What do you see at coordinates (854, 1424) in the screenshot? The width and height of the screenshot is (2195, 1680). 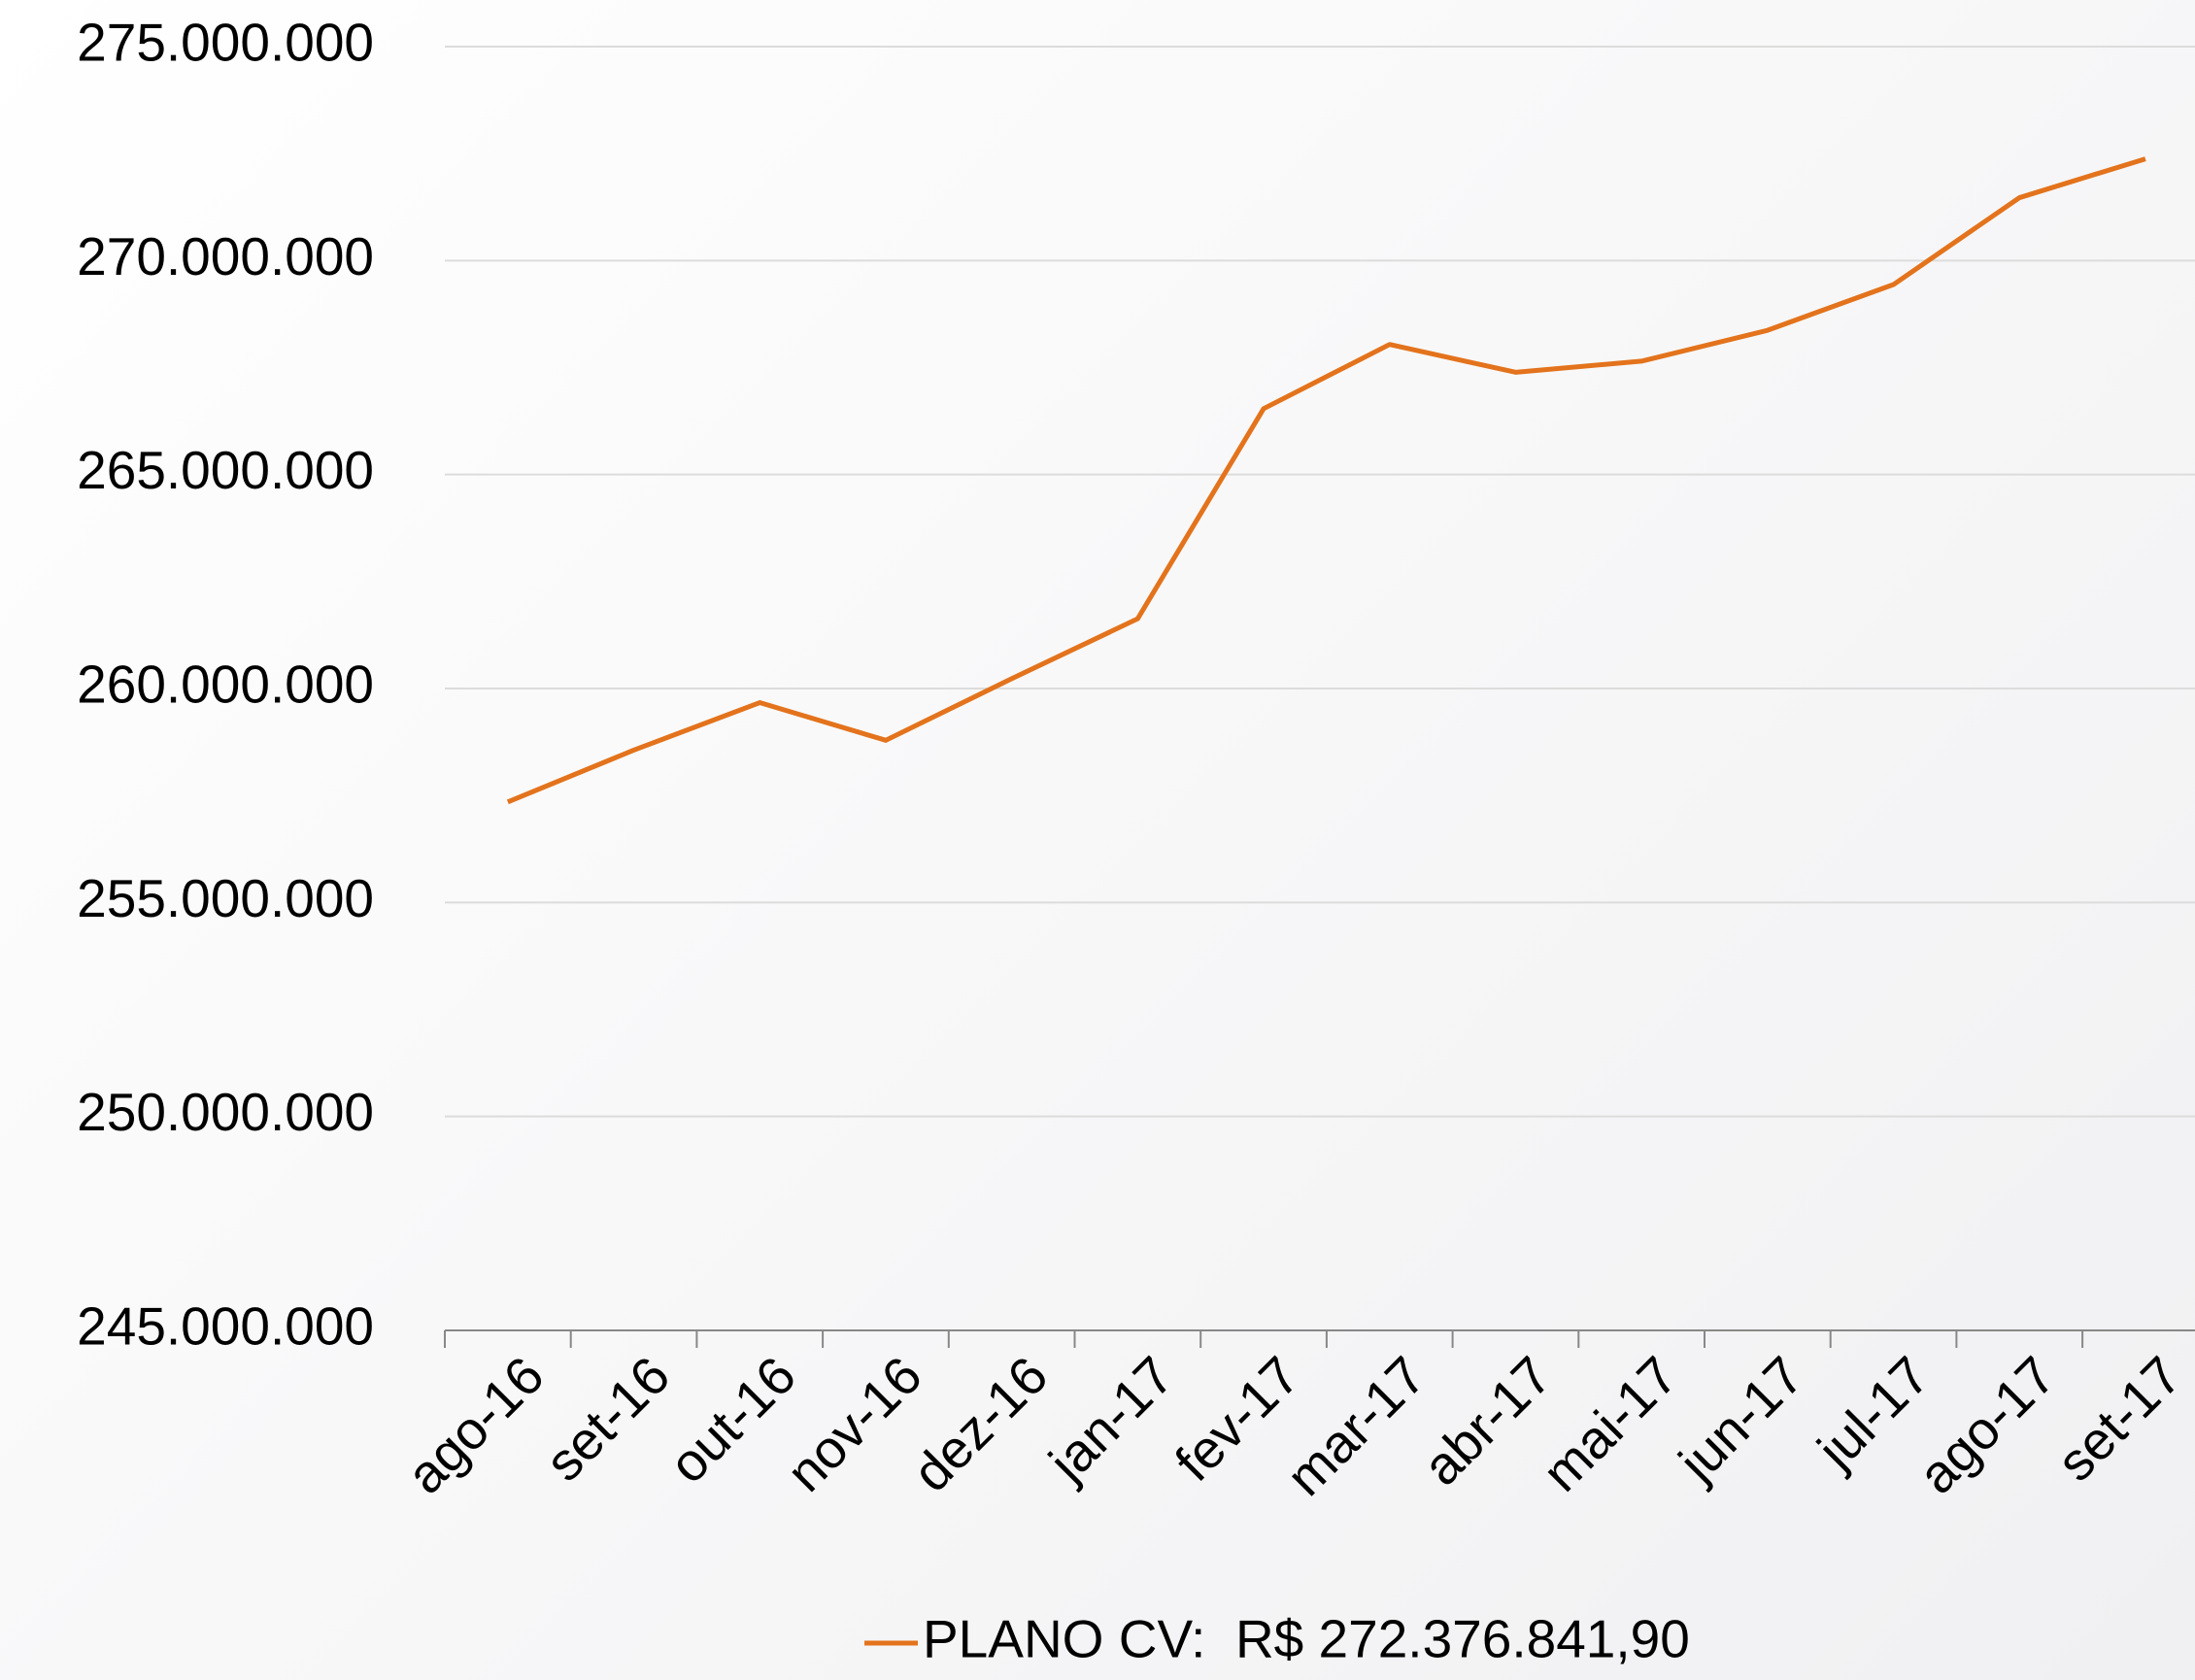 I see `x-tick-label: nov-16` at bounding box center [854, 1424].